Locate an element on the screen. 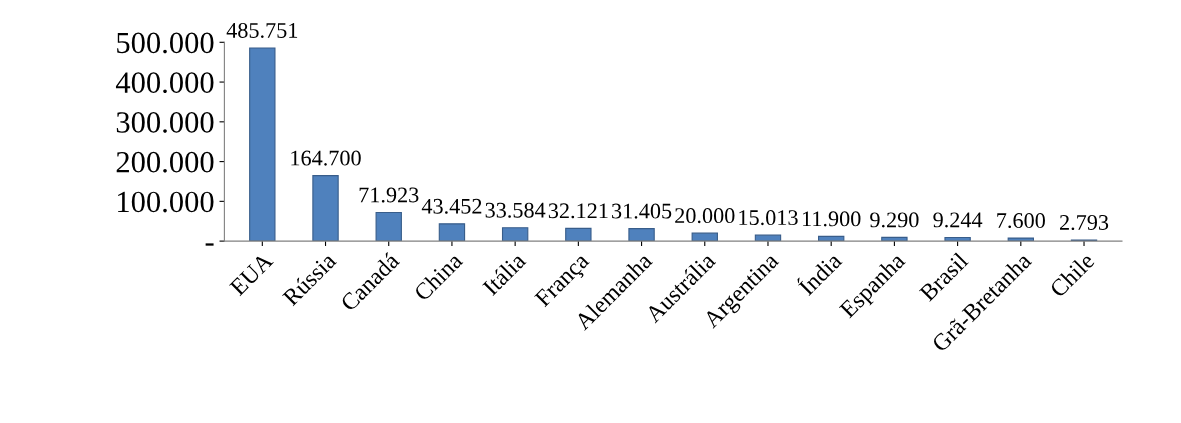  data-label: 20.000 is located at coordinates (705, 216).